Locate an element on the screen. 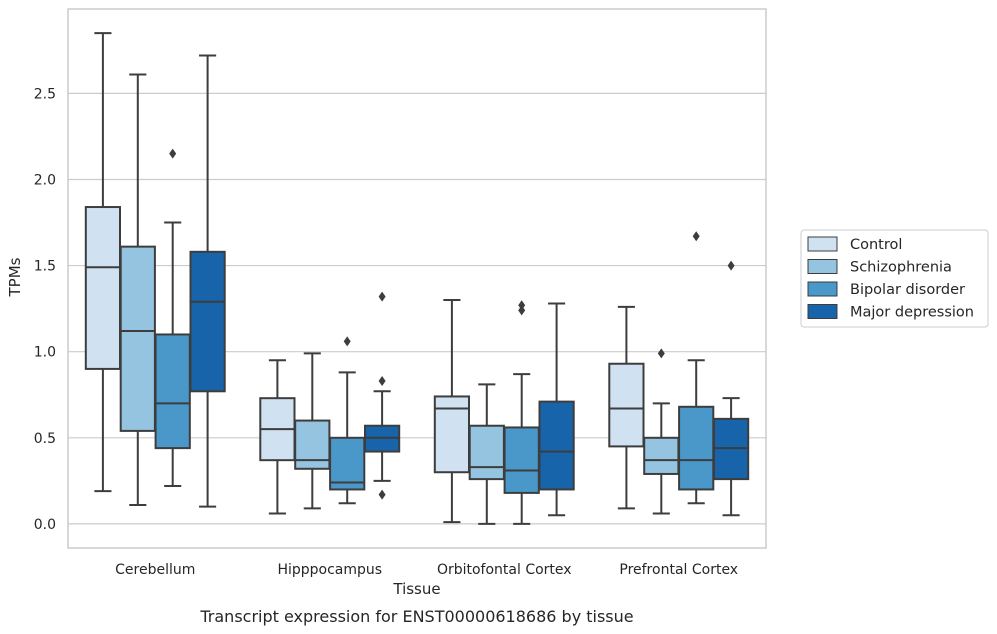  legend-frame is located at coordinates (894, 278).